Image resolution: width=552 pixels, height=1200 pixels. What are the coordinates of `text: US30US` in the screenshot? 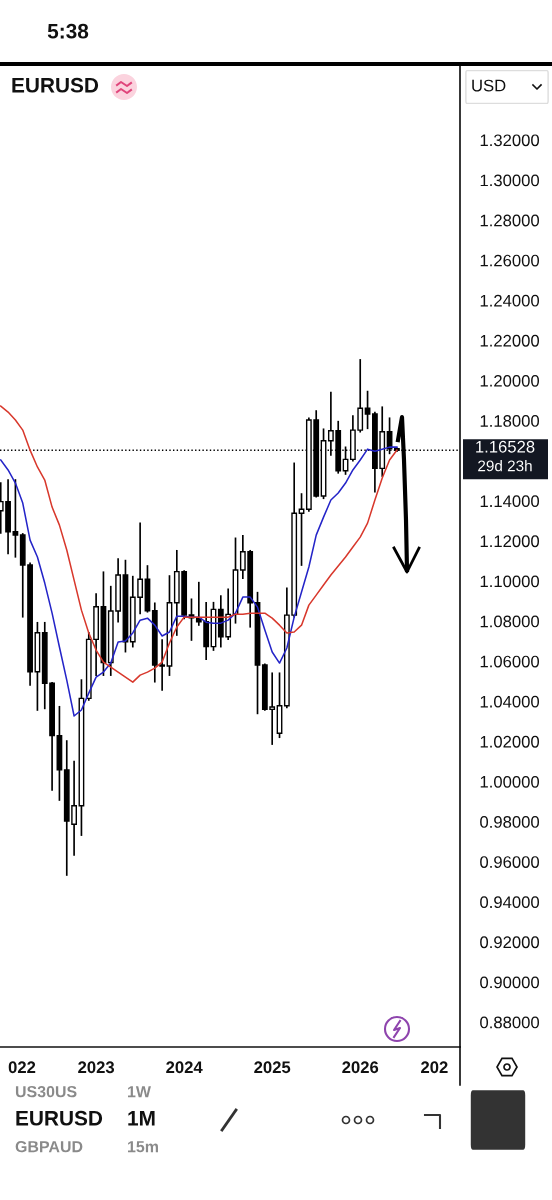 It's located at (46, 1091).